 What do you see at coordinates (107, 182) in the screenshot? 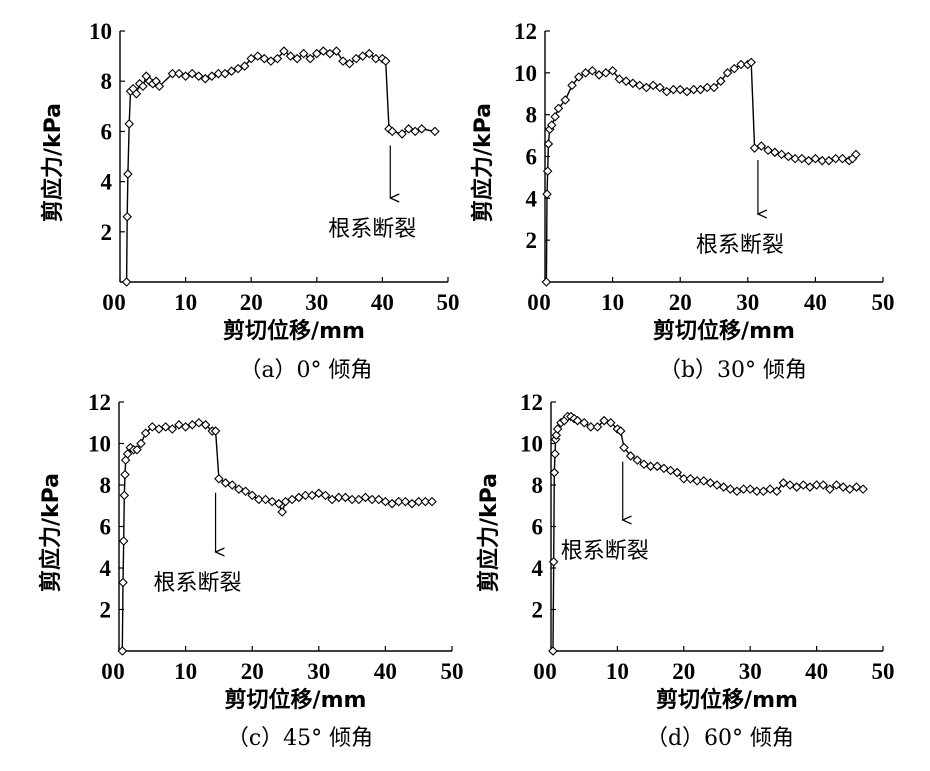
I see `y-tick-label: 4` at bounding box center [107, 182].